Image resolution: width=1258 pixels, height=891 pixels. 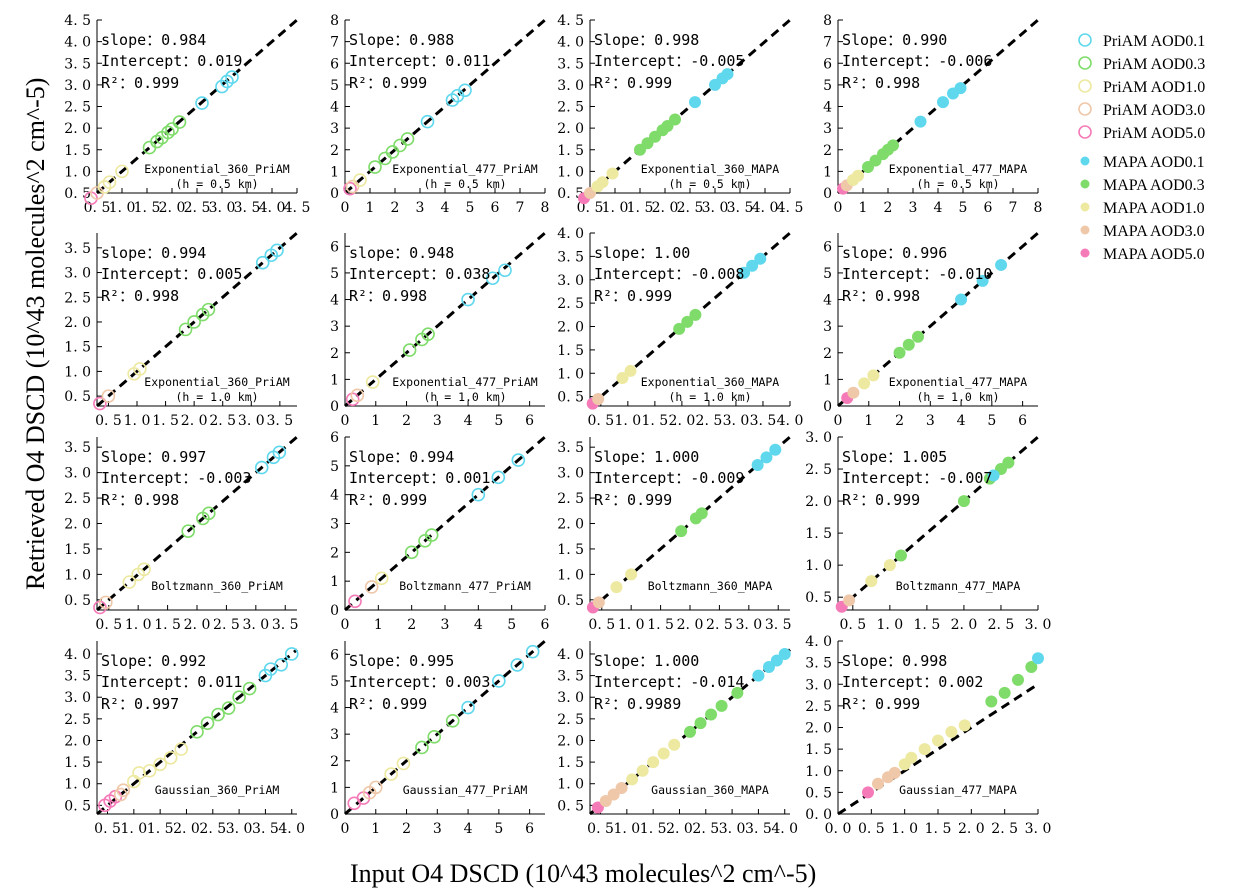 What do you see at coordinates (710, 586) in the screenshot?
I see `panel-name: Boltzmann_360_MAPA` at bounding box center [710, 586].